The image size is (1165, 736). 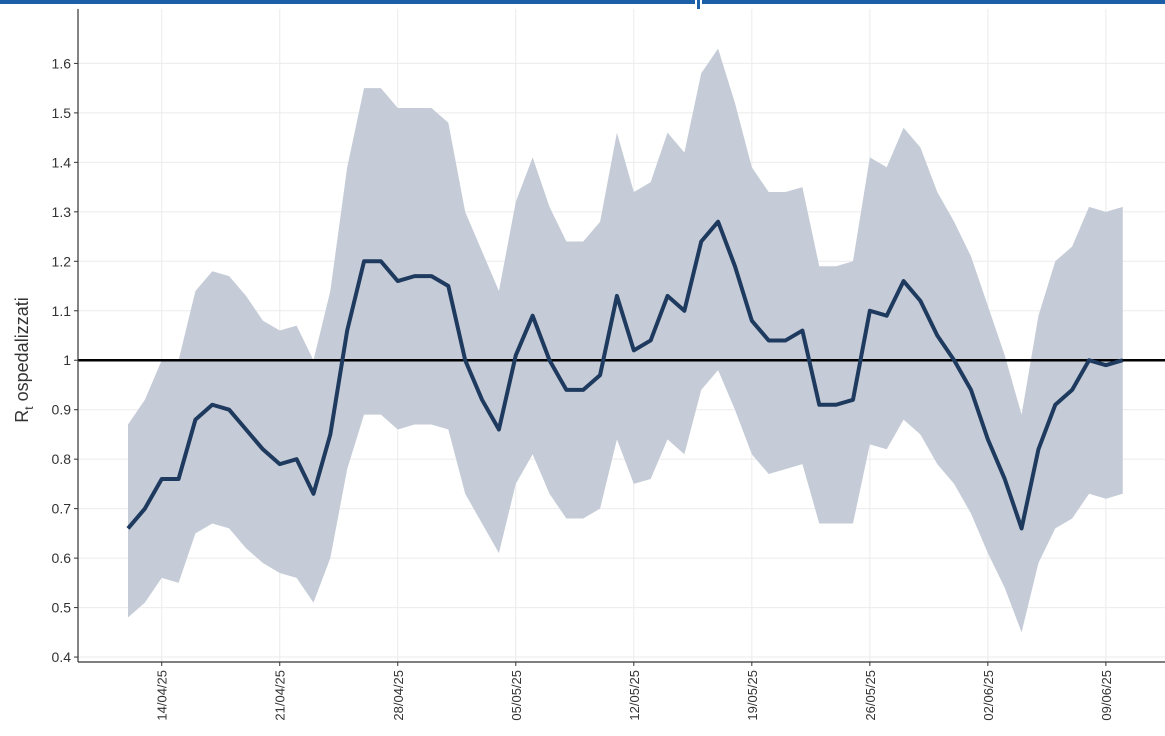 What do you see at coordinates (634, 695) in the screenshot?
I see `x-tick-label: 12/05/25` at bounding box center [634, 695].